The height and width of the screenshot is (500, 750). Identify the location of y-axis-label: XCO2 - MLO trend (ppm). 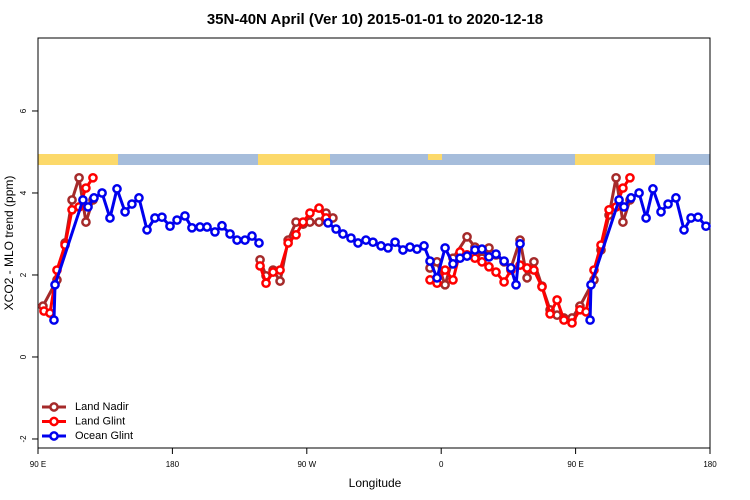
(9, 243).